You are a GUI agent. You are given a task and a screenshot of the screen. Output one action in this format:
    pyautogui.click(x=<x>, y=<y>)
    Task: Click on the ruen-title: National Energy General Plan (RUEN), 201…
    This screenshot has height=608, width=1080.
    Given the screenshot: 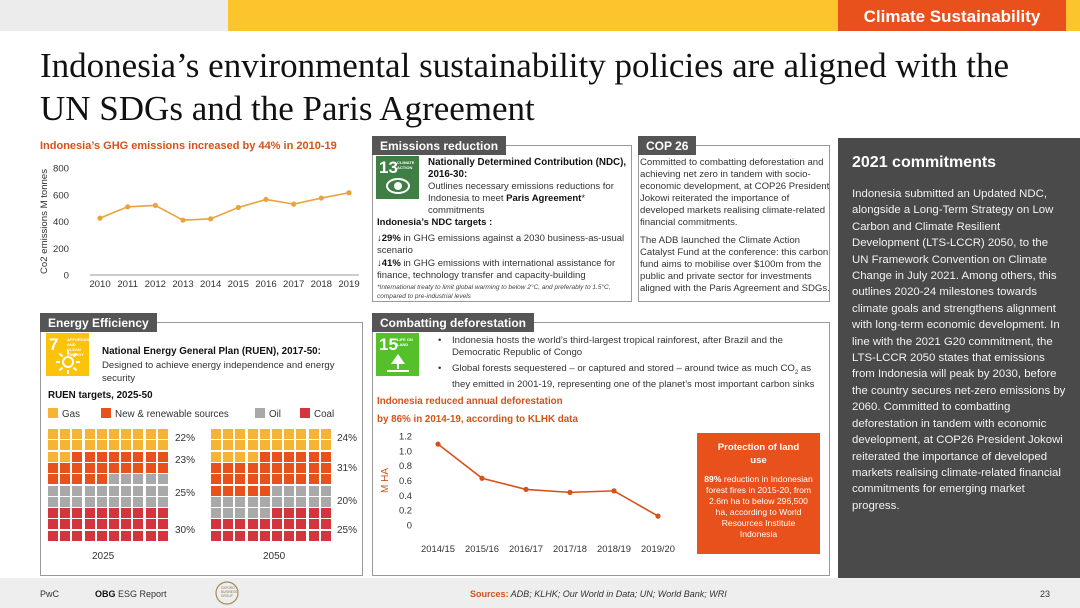 What is the action you would take?
    pyautogui.click(x=211, y=351)
    